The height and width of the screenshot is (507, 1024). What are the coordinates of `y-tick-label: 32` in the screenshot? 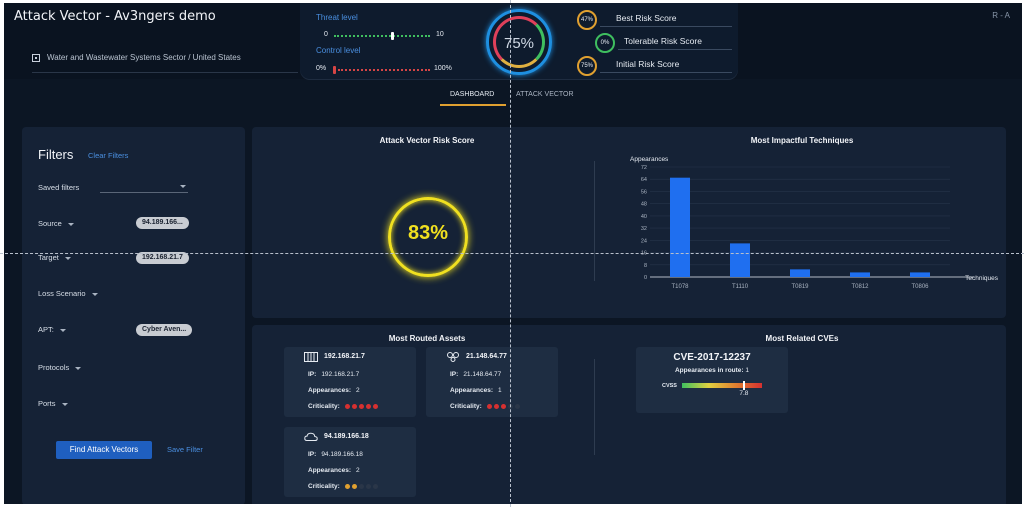 It's located at (644, 229).